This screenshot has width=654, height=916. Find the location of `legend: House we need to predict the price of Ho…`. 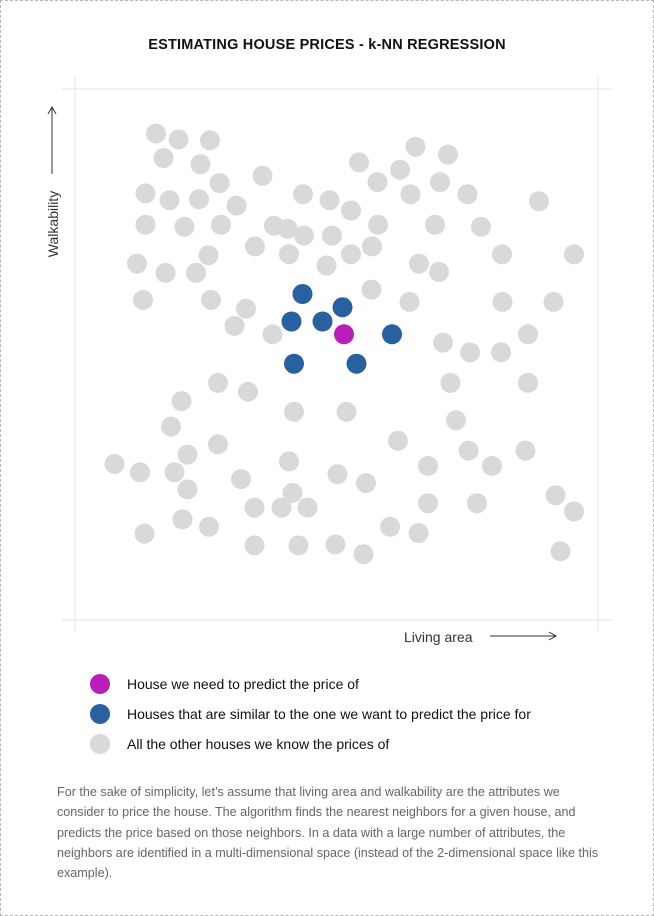

legend: House we need to predict the price of Ho… is located at coordinates (310, 719).